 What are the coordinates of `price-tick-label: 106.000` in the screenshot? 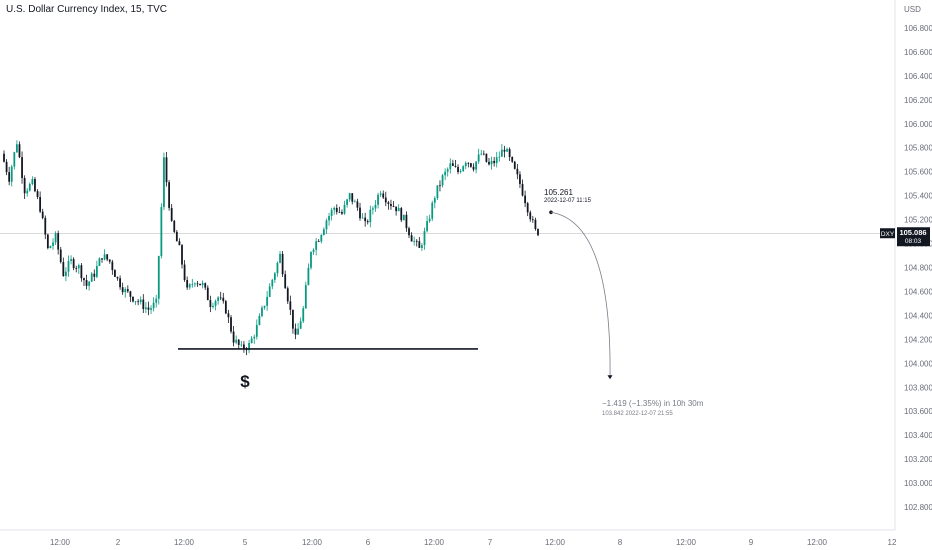 It's located at (918, 124).